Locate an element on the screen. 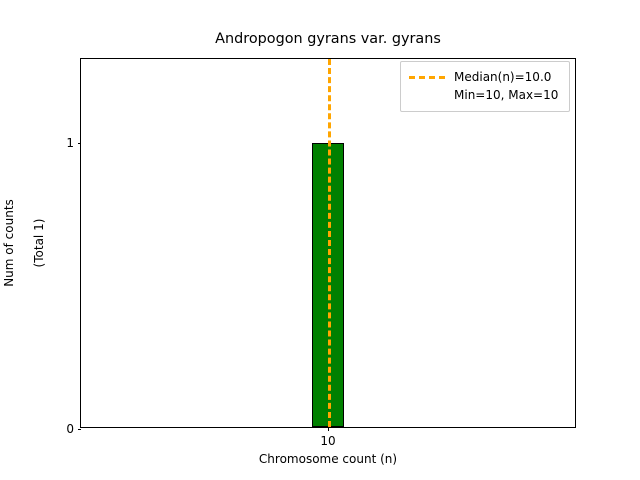 Image resolution: width=640 pixels, height=480 pixels. dashed-line-icon is located at coordinates (427, 77).